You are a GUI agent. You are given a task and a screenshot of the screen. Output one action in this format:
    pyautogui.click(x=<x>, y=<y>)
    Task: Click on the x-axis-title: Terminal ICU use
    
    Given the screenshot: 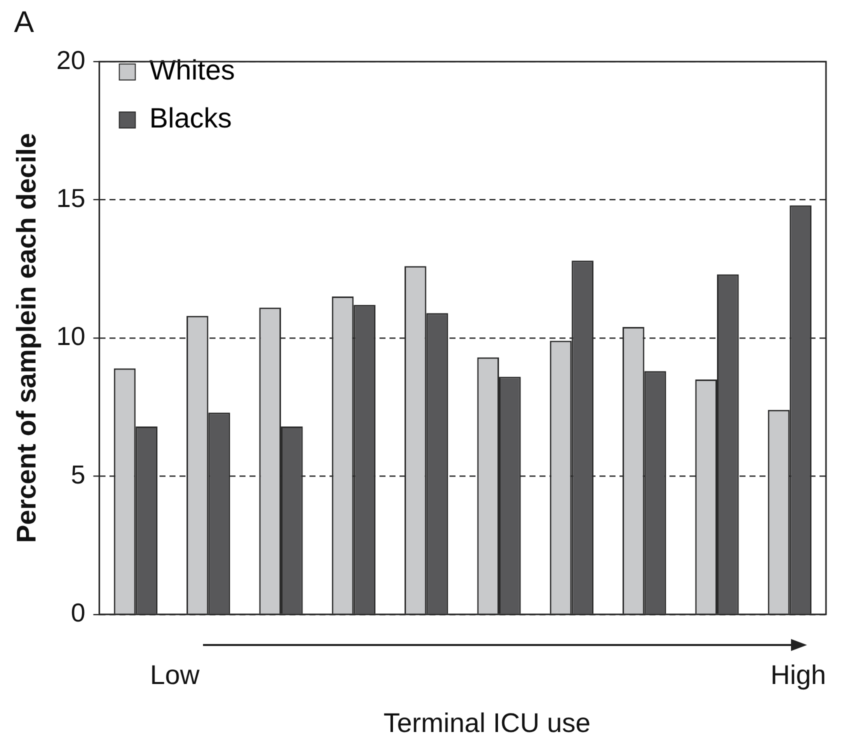 What is the action you would take?
    pyautogui.click(x=487, y=723)
    